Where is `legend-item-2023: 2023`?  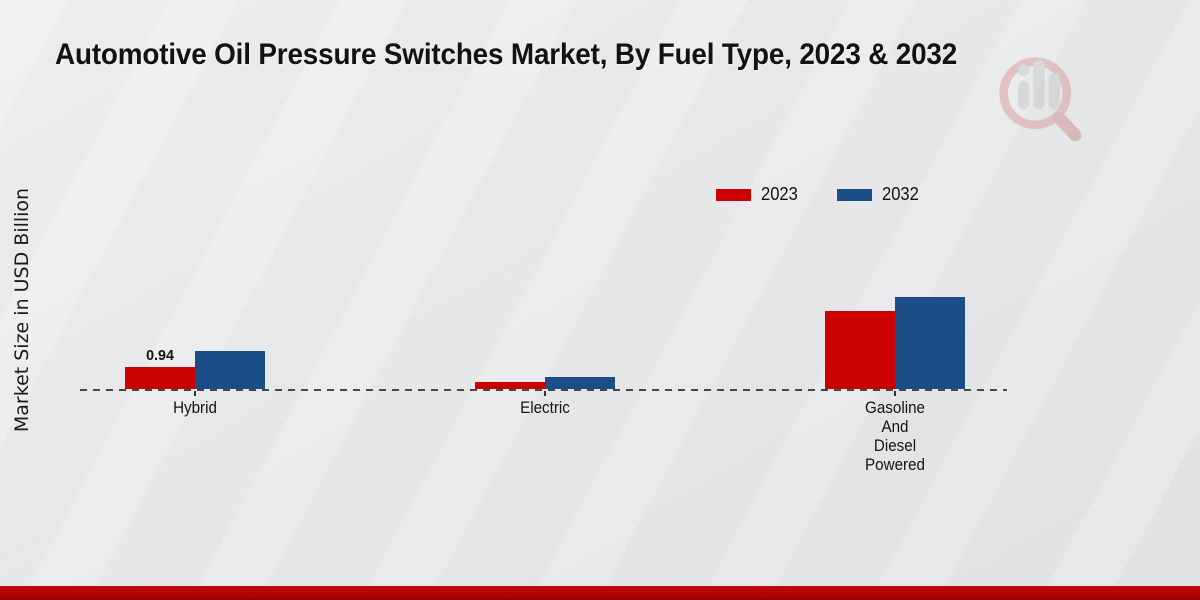
legend-item-2023: 2023 is located at coordinates (758, 194).